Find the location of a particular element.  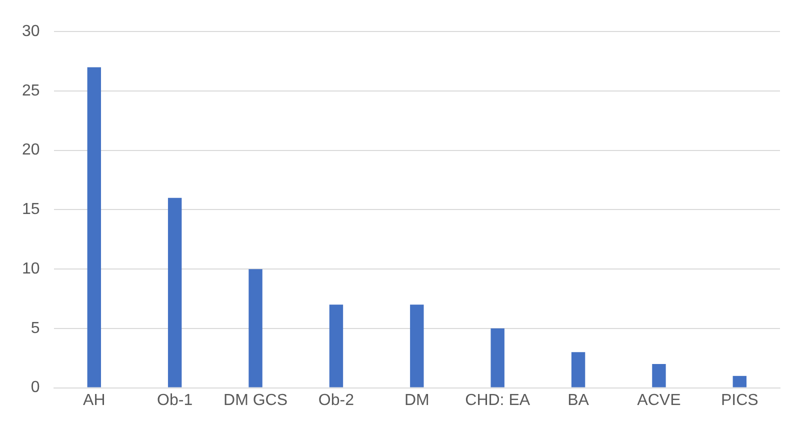

y-tick-label: 25 is located at coordinates (31, 91).